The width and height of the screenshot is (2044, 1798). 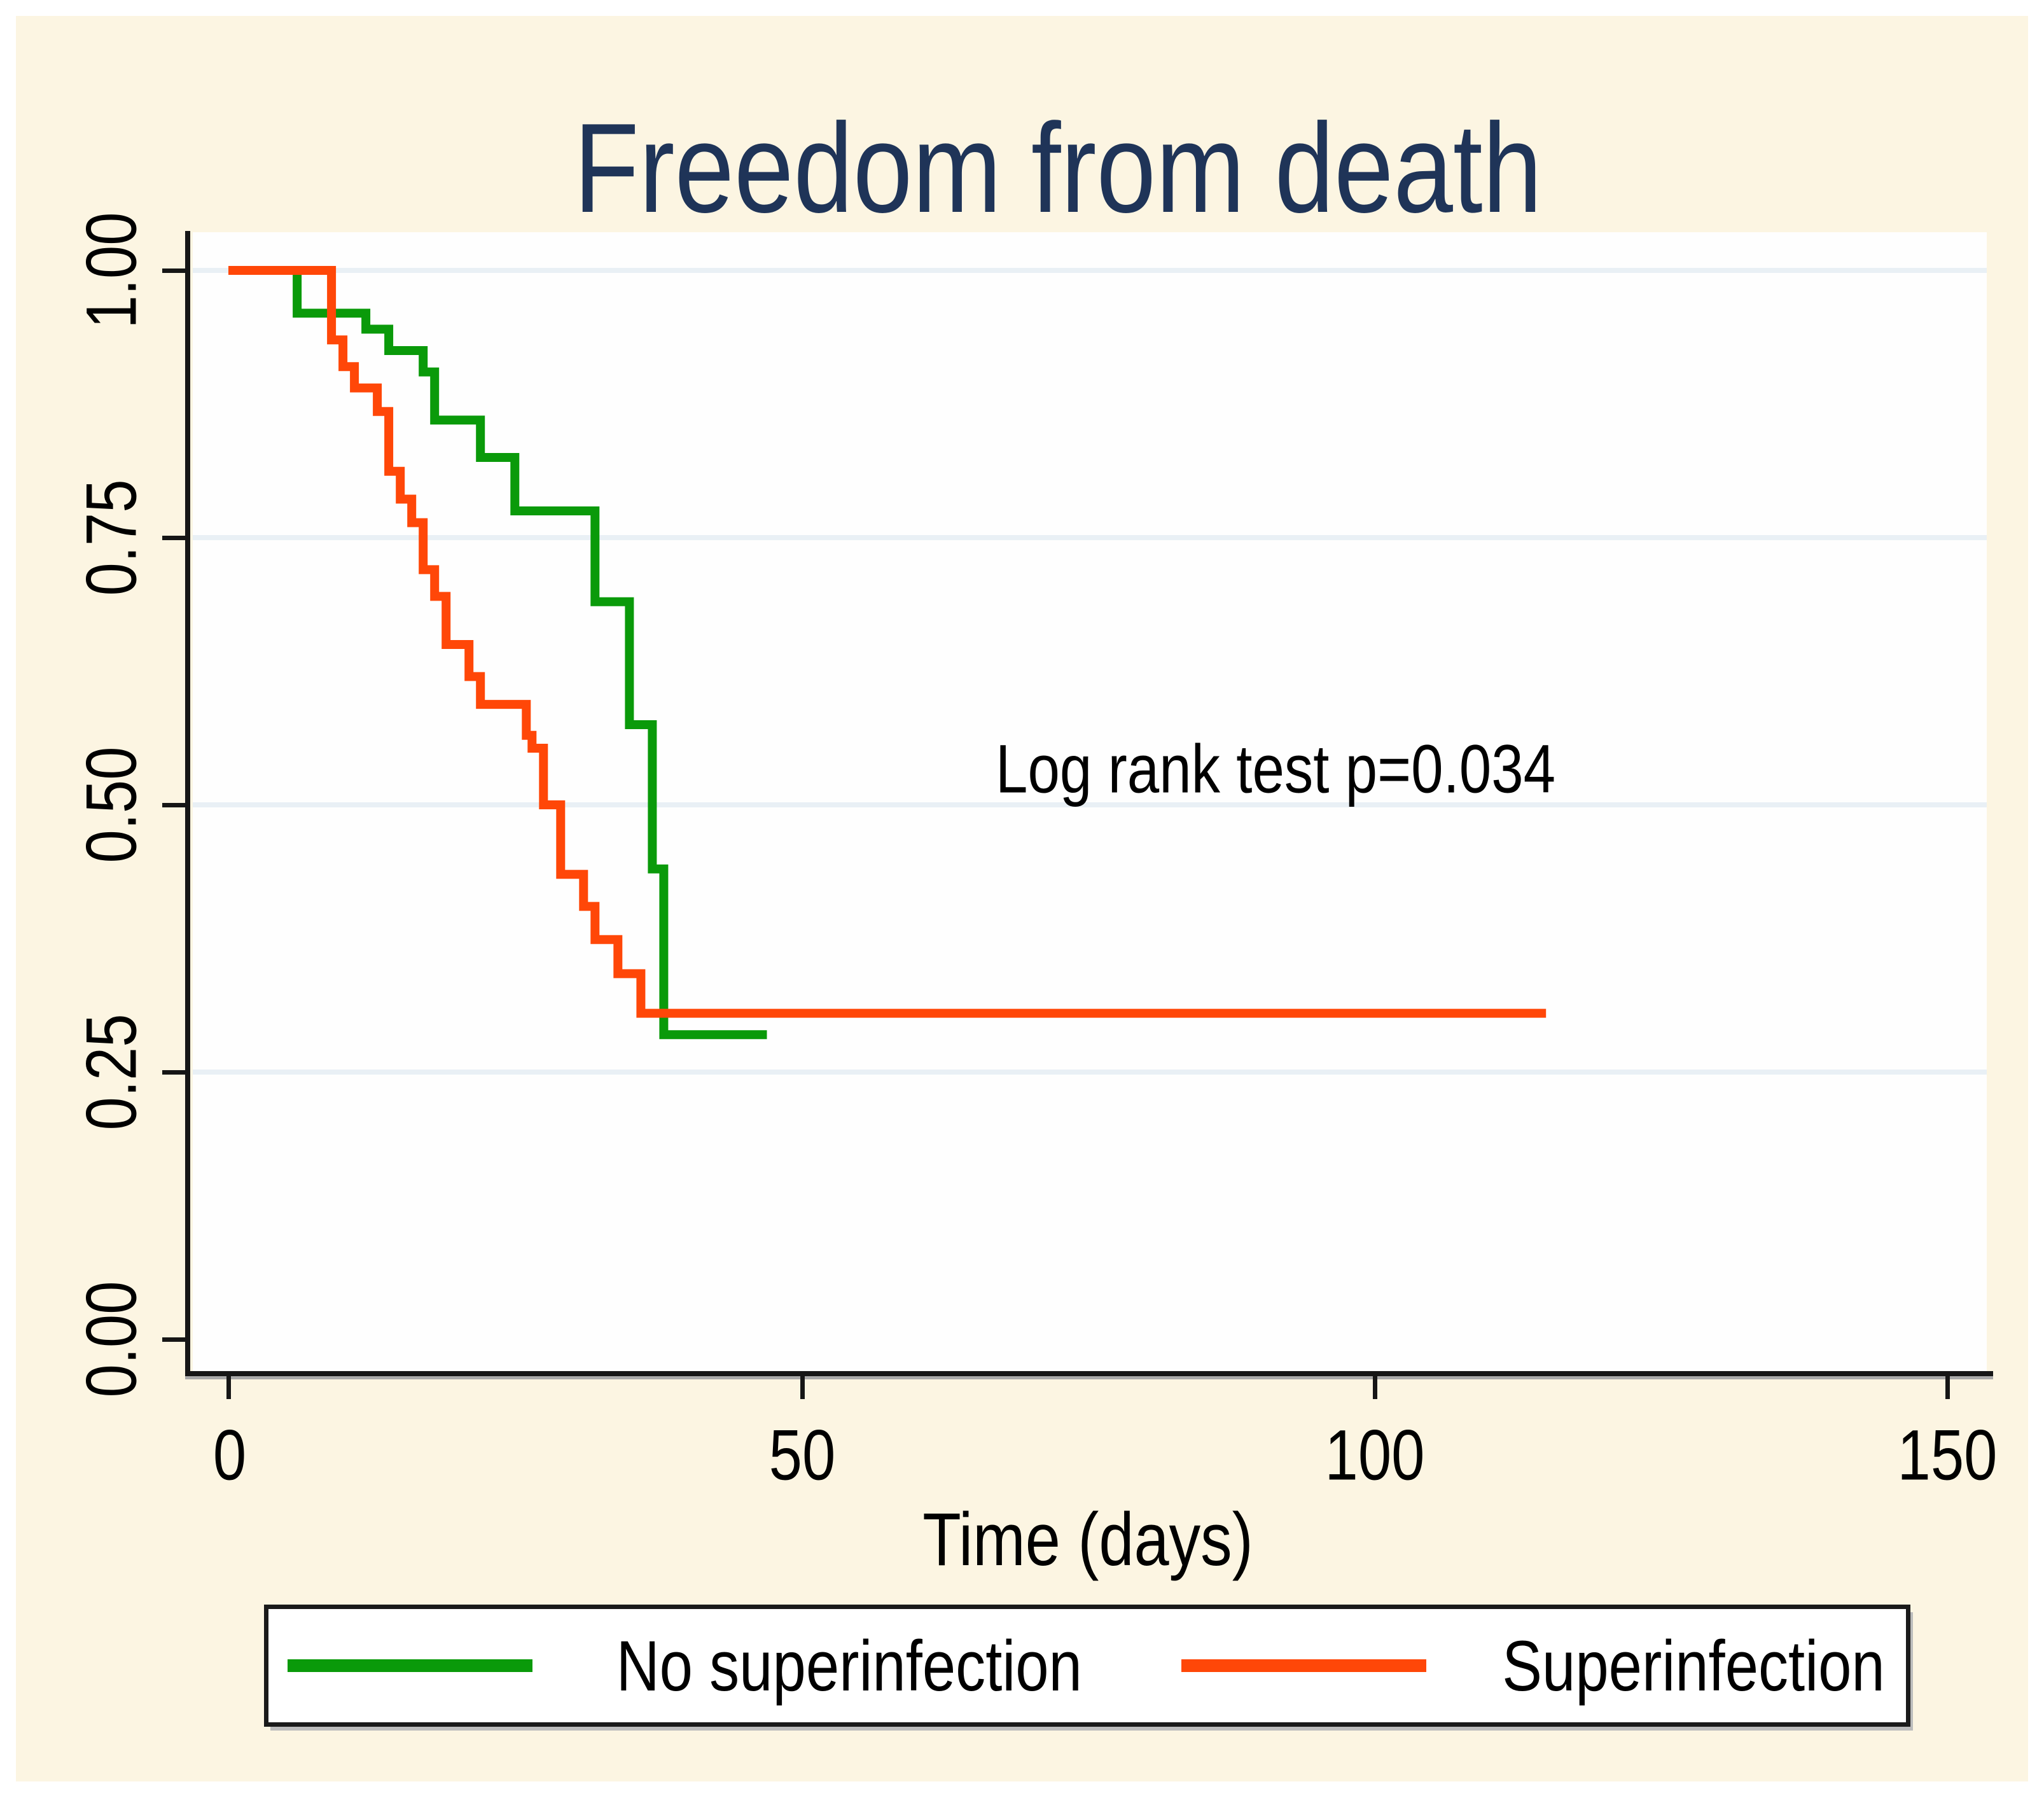 I want to click on legend-item-superinfection: Superinfection, so click(x=1551, y=1665).